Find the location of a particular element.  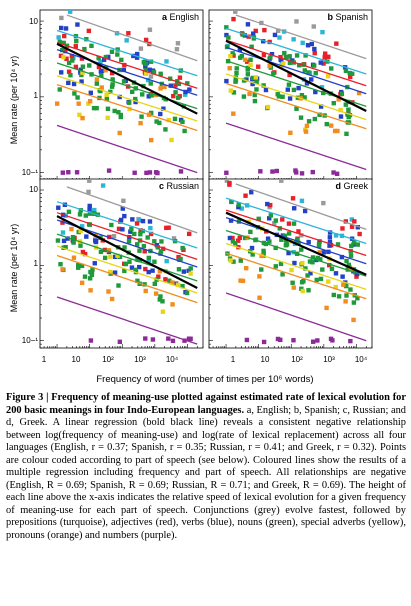

panel-spanish: b Spanish is located at coordinates (290, 95).